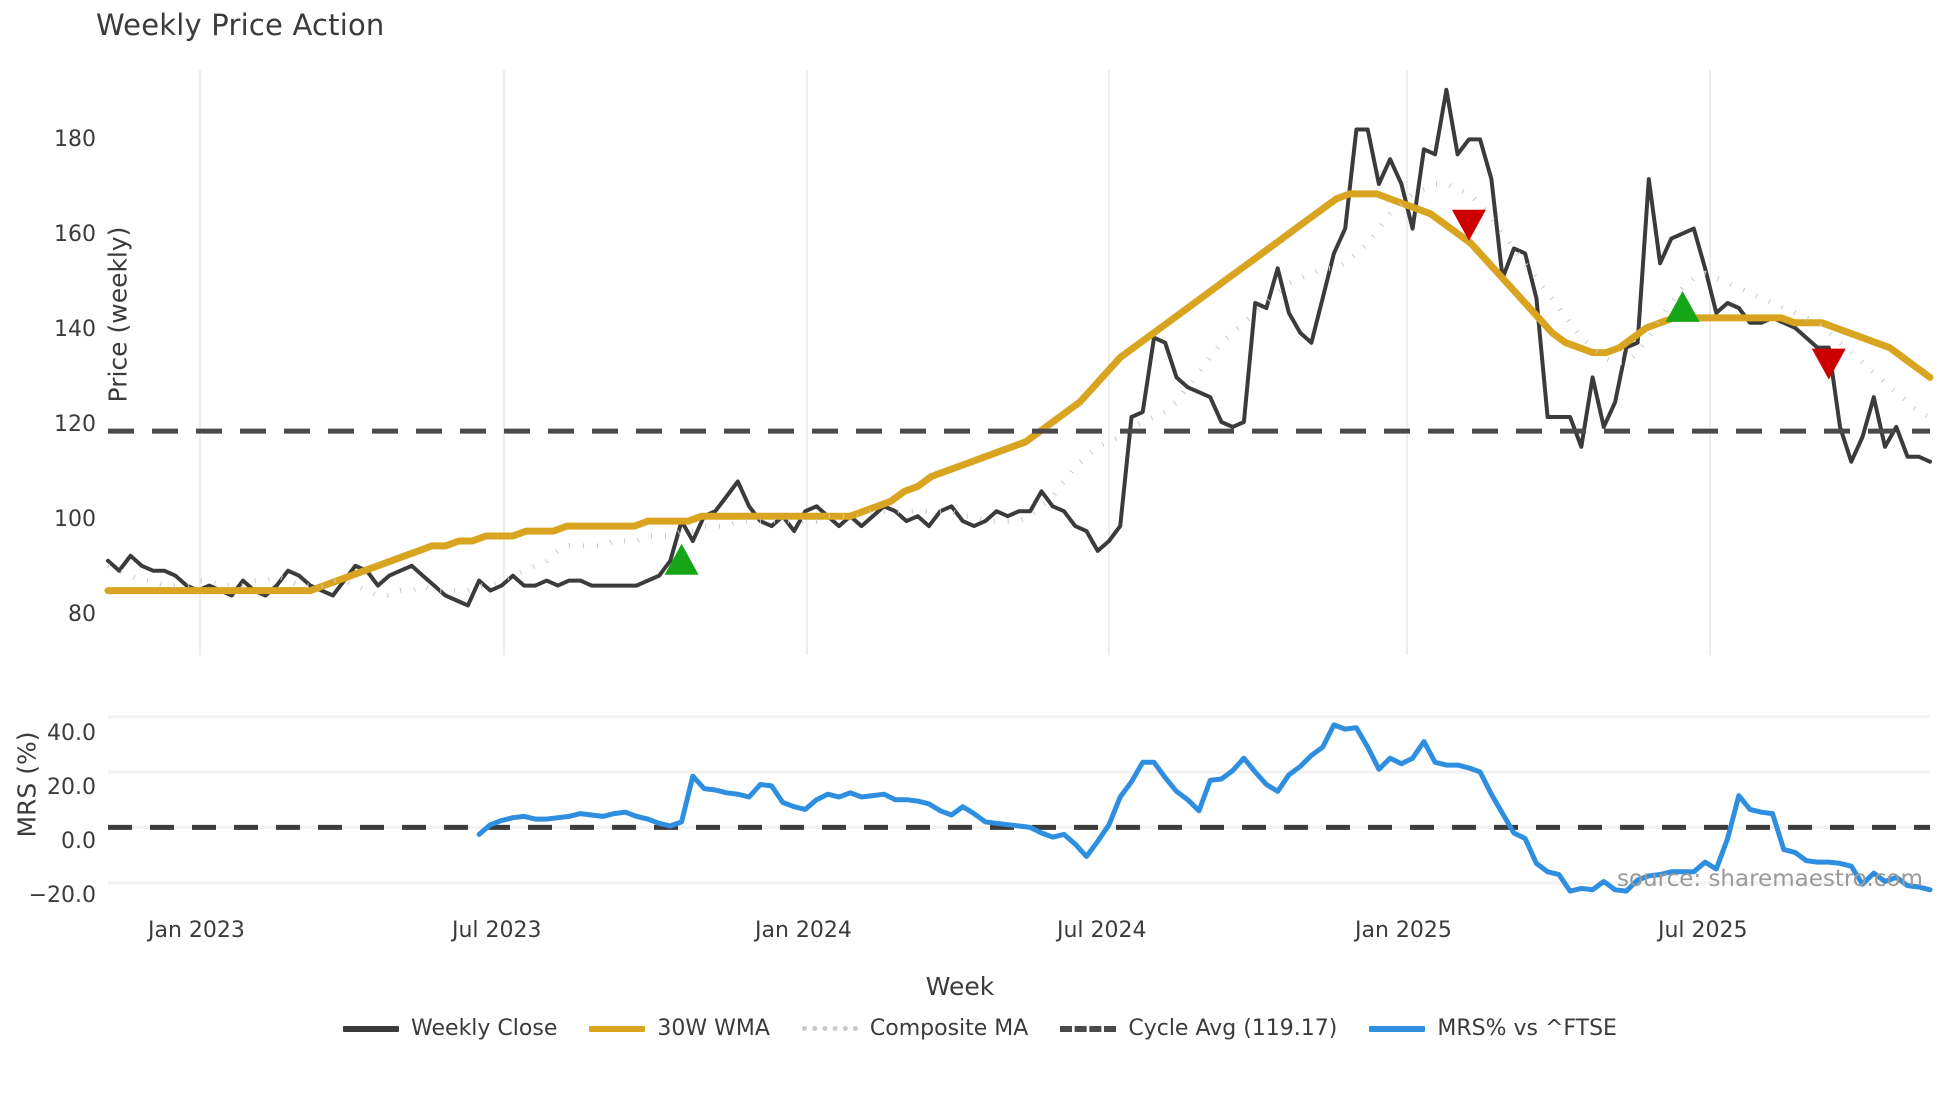 The image size is (1960, 1102). I want to click on legend-label-composite-ma: Composite MA, so click(949, 1028).